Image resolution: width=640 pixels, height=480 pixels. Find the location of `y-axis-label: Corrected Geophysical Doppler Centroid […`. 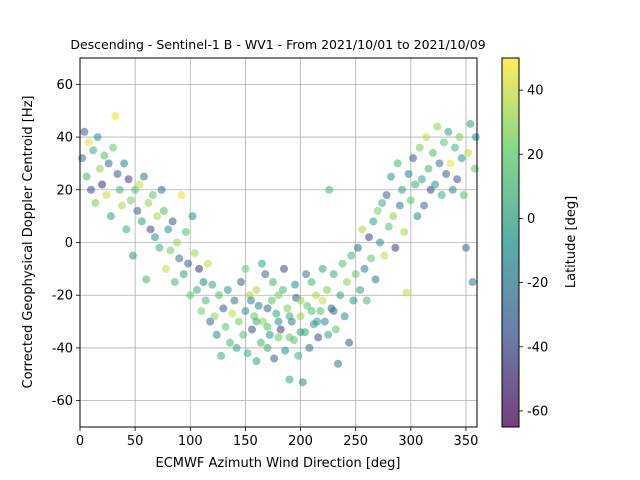

y-axis-label: Corrected Geophysical Doppler Centroid [… is located at coordinates (28, 241).